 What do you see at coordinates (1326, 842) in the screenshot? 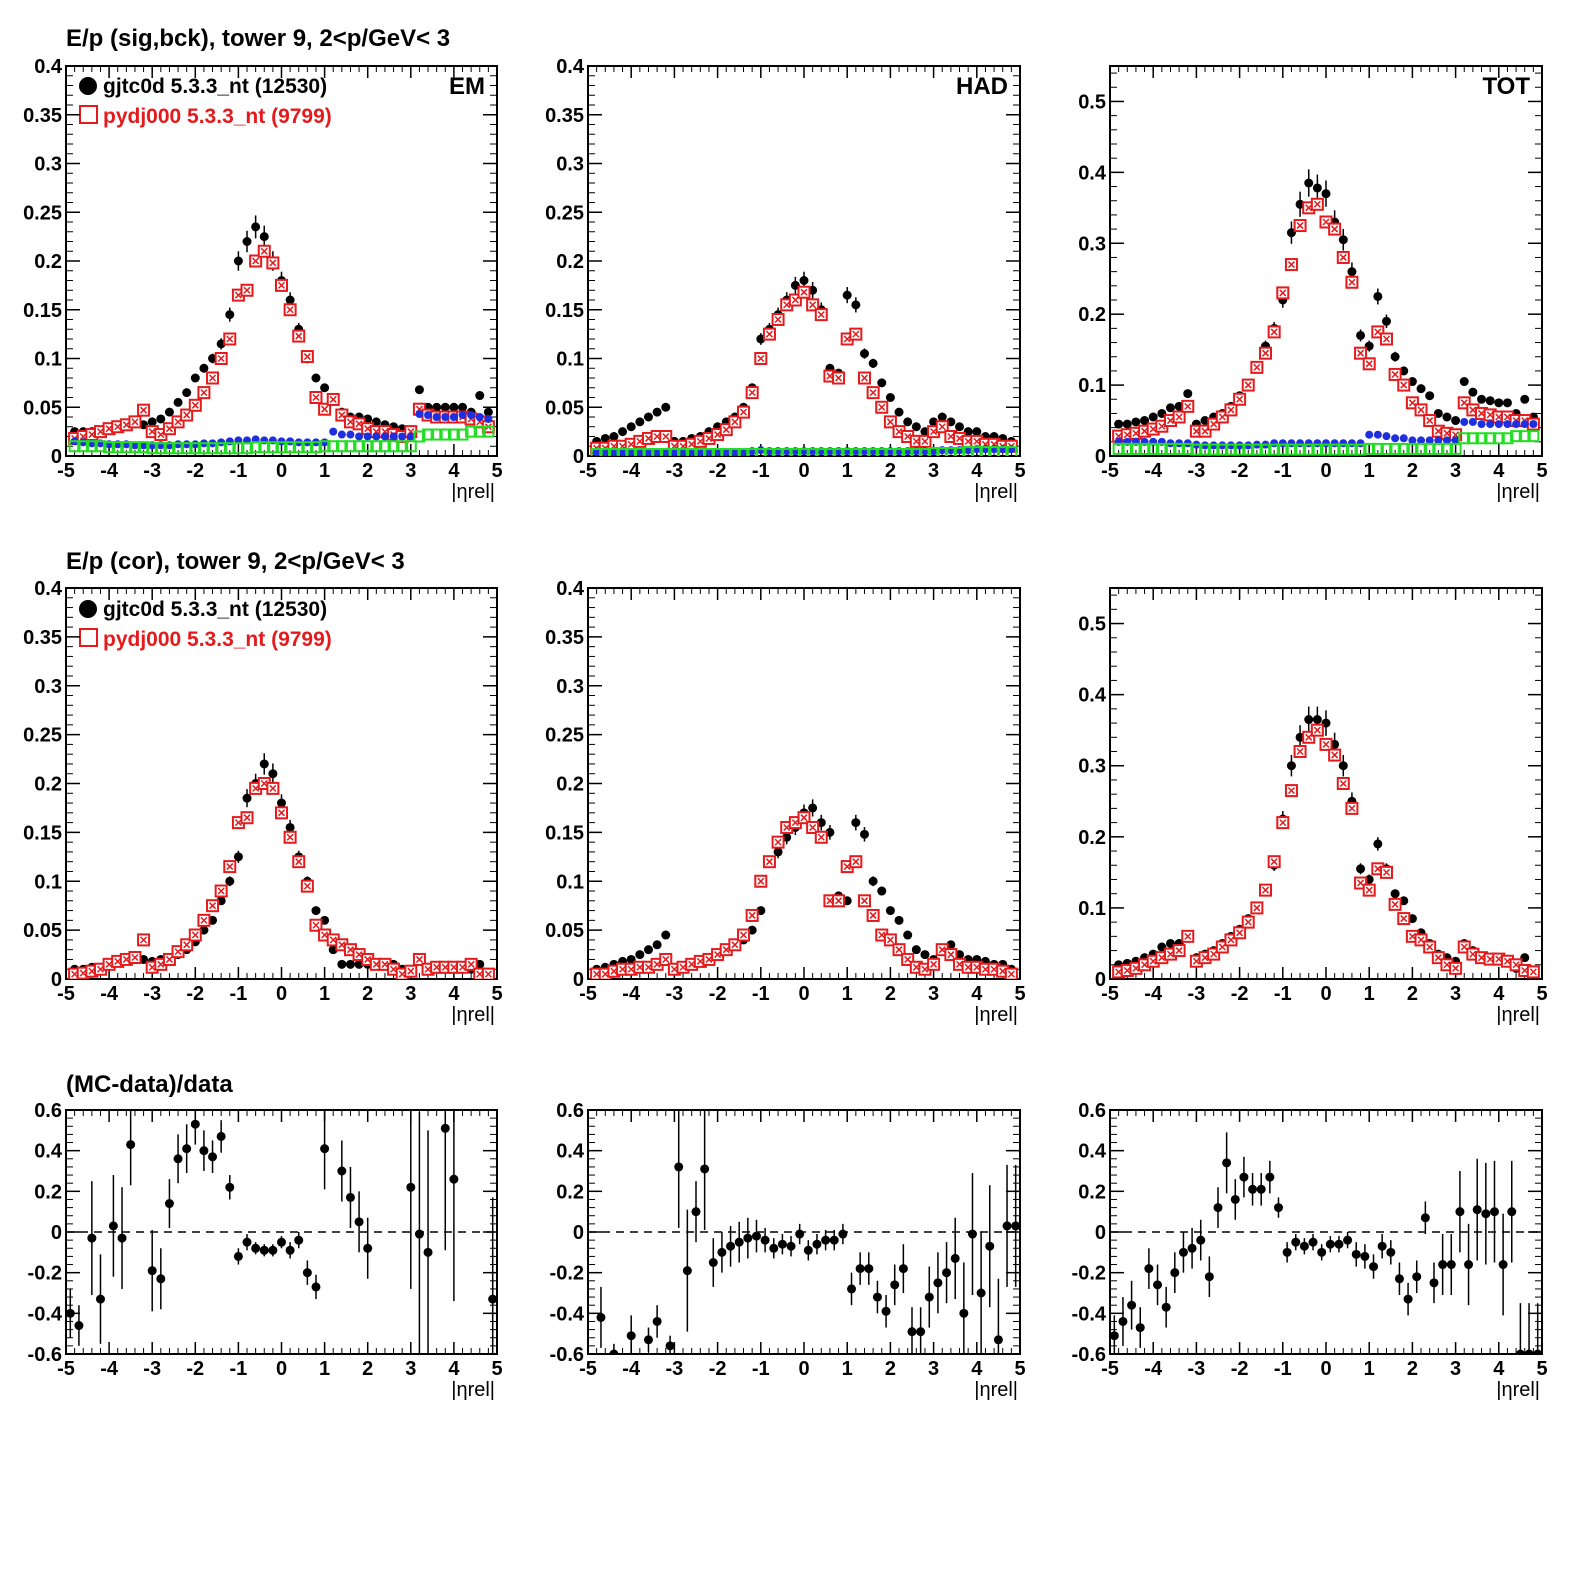
I see `series-layer` at bounding box center [1326, 842].